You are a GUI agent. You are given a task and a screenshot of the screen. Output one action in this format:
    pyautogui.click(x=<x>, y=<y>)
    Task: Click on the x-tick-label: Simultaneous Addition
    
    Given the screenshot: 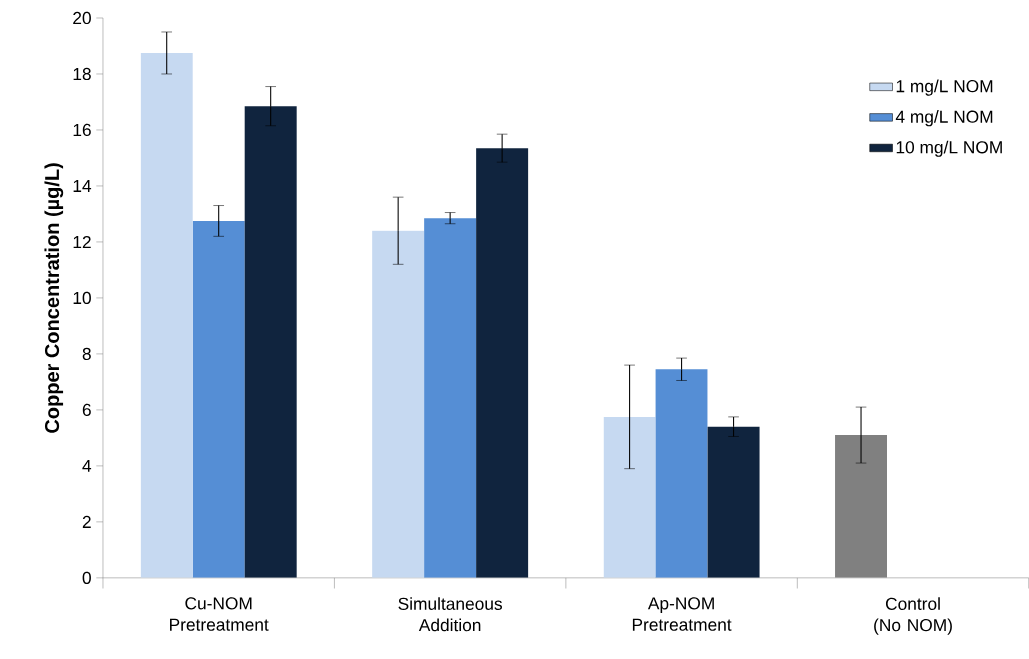 What is the action you would take?
    pyautogui.click(x=450, y=614)
    